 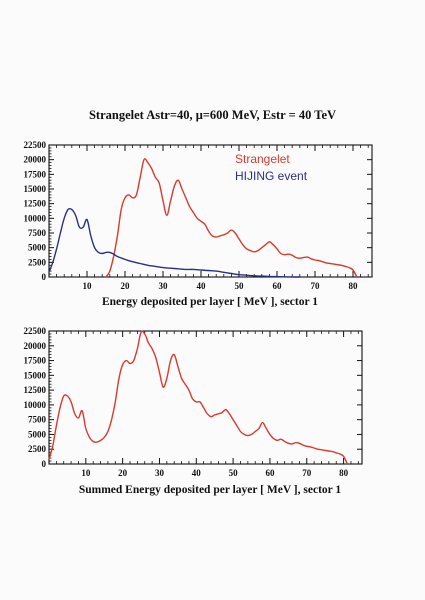 What do you see at coordinates (35, 390) in the screenshot?
I see `bottom-y-tick-label: 12500` at bounding box center [35, 390].